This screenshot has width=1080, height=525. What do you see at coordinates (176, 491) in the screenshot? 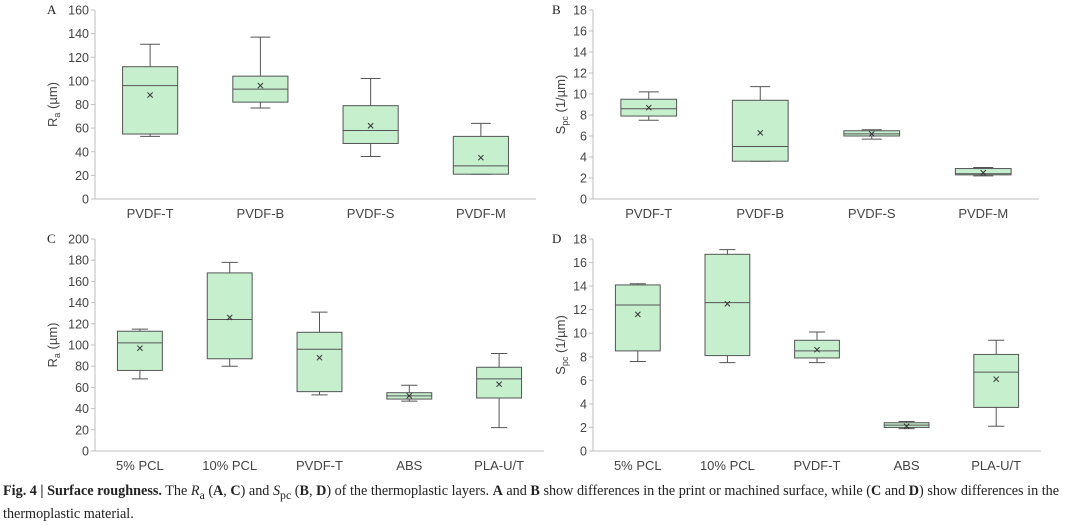
I see `caption-text: The` at bounding box center [176, 491].